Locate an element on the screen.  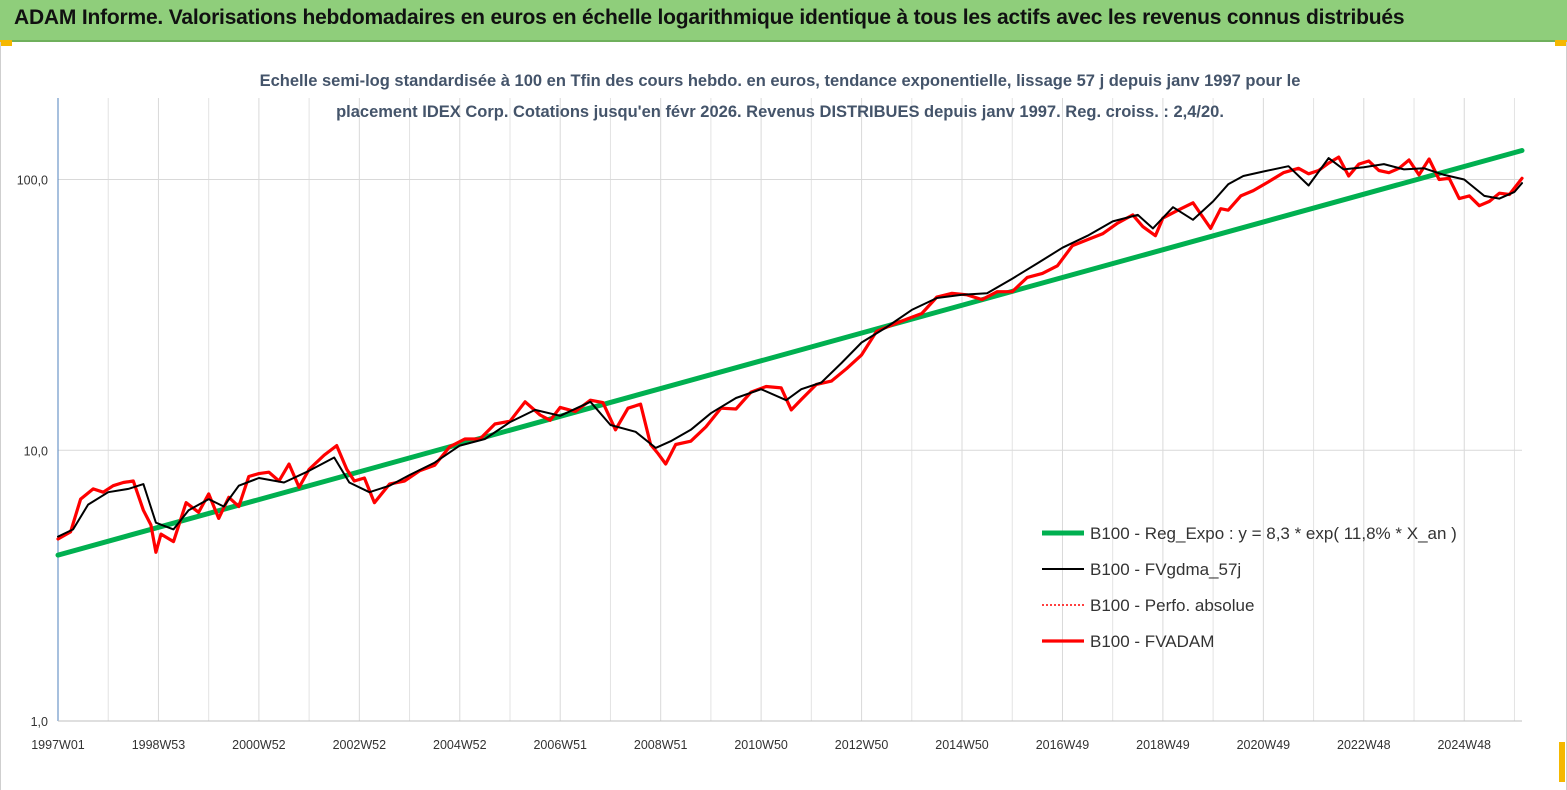
x-tick-label: 2016W49 is located at coordinates (1063, 745).